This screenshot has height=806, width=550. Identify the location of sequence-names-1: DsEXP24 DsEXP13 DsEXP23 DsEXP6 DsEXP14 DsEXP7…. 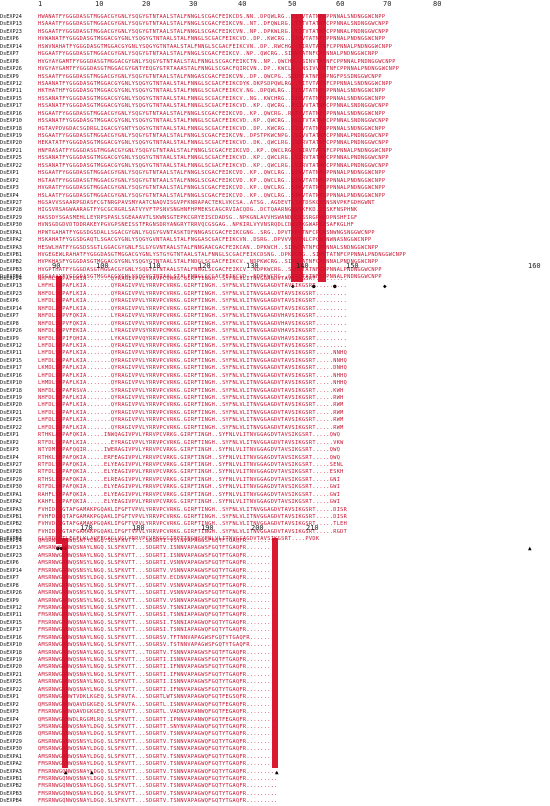
(18, 148).